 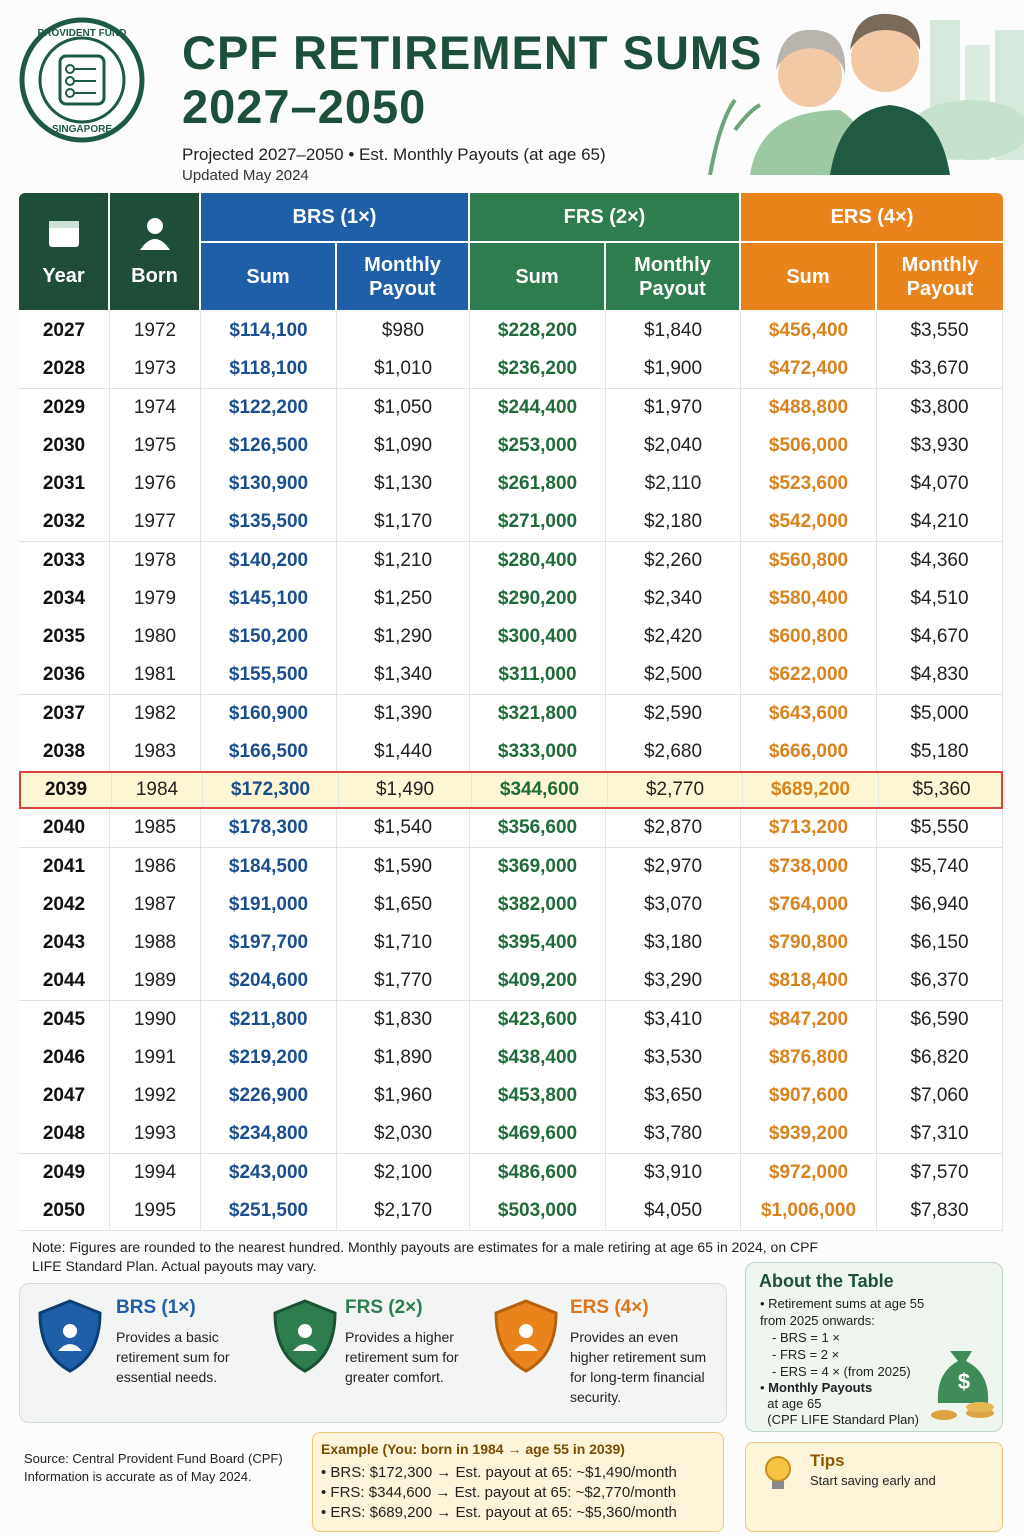 I want to click on table-cell: $7,830, so click(x=940, y=1210).